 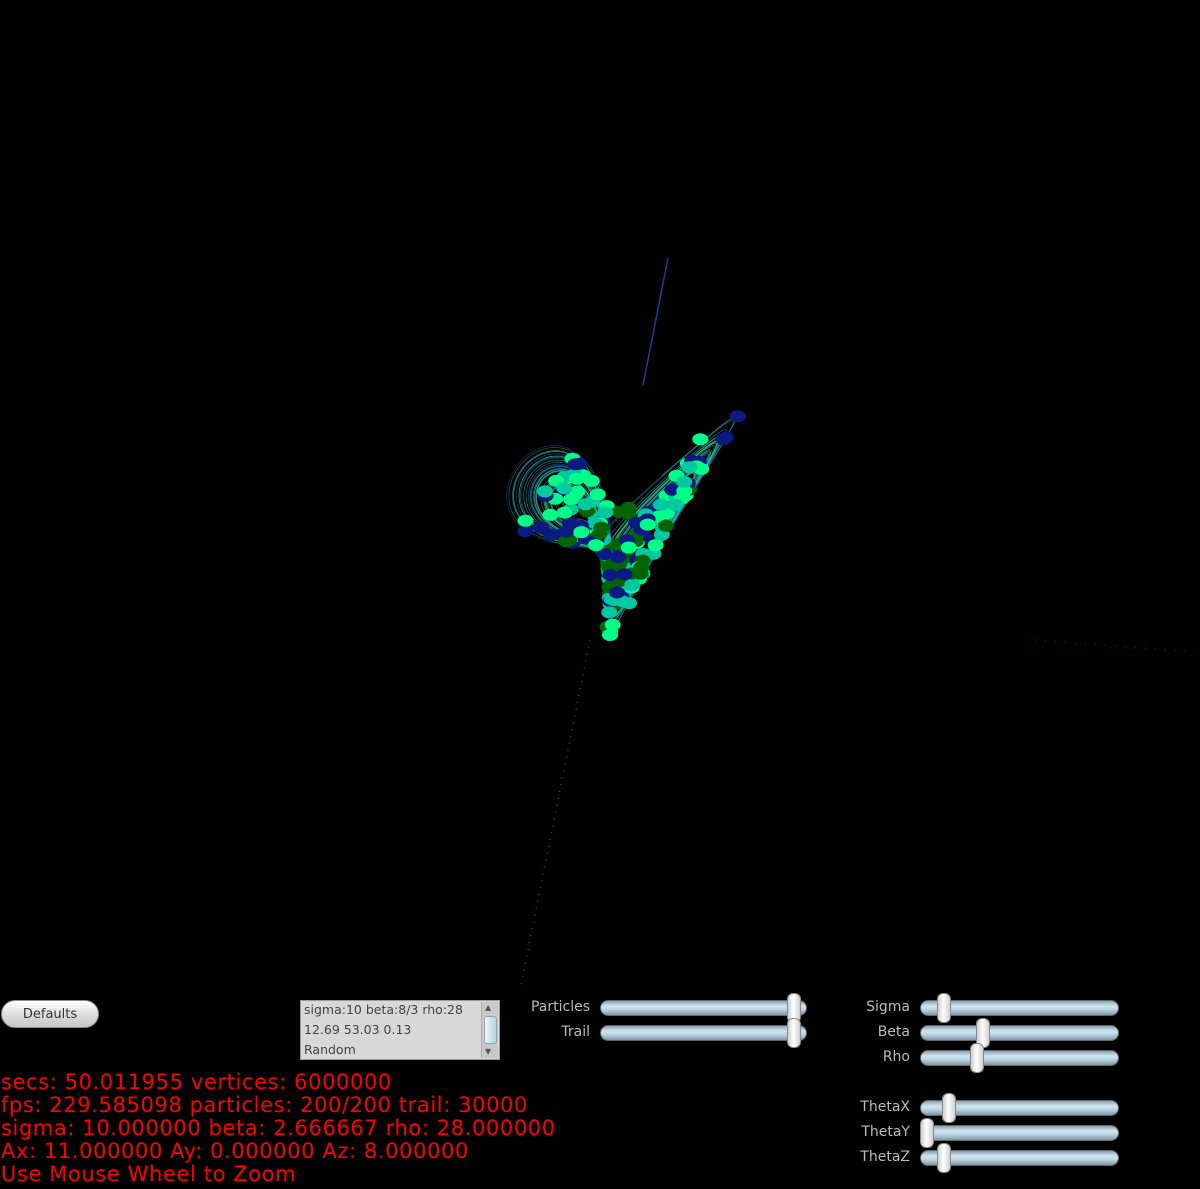 I want to click on scrollbar-thumb, so click(x=490, y=1030).